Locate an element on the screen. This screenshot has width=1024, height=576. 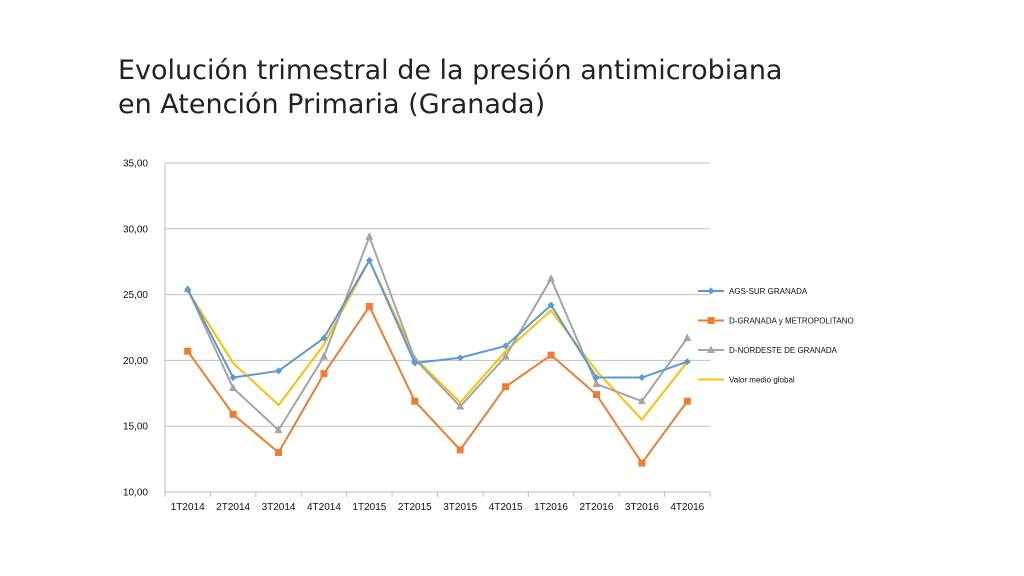
x-tick-label: 4T2015 is located at coordinates (506, 507).